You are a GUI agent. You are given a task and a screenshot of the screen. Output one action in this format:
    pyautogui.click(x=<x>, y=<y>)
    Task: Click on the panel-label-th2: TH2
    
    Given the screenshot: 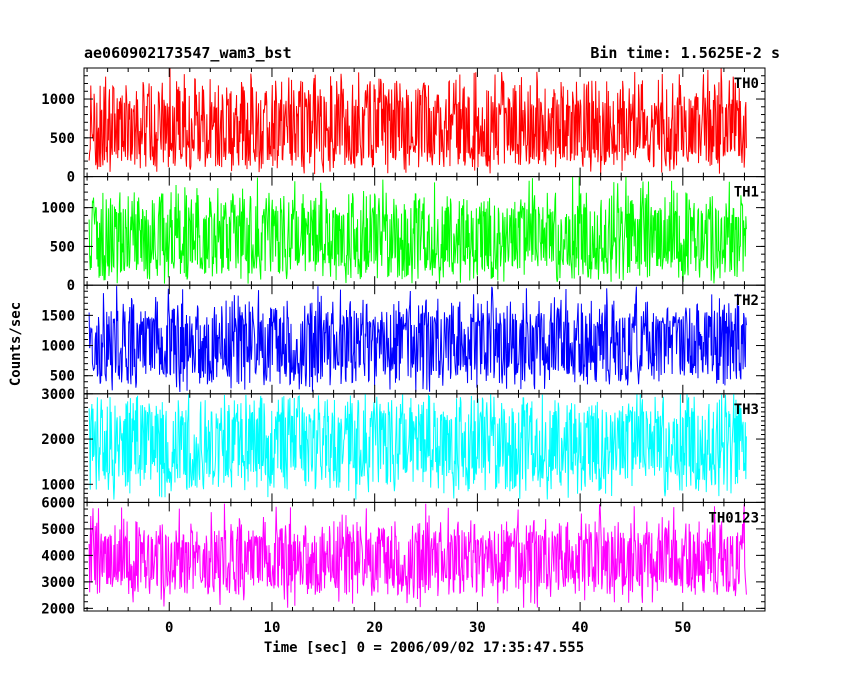 What is the action you would take?
    pyautogui.click(x=746, y=301)
    